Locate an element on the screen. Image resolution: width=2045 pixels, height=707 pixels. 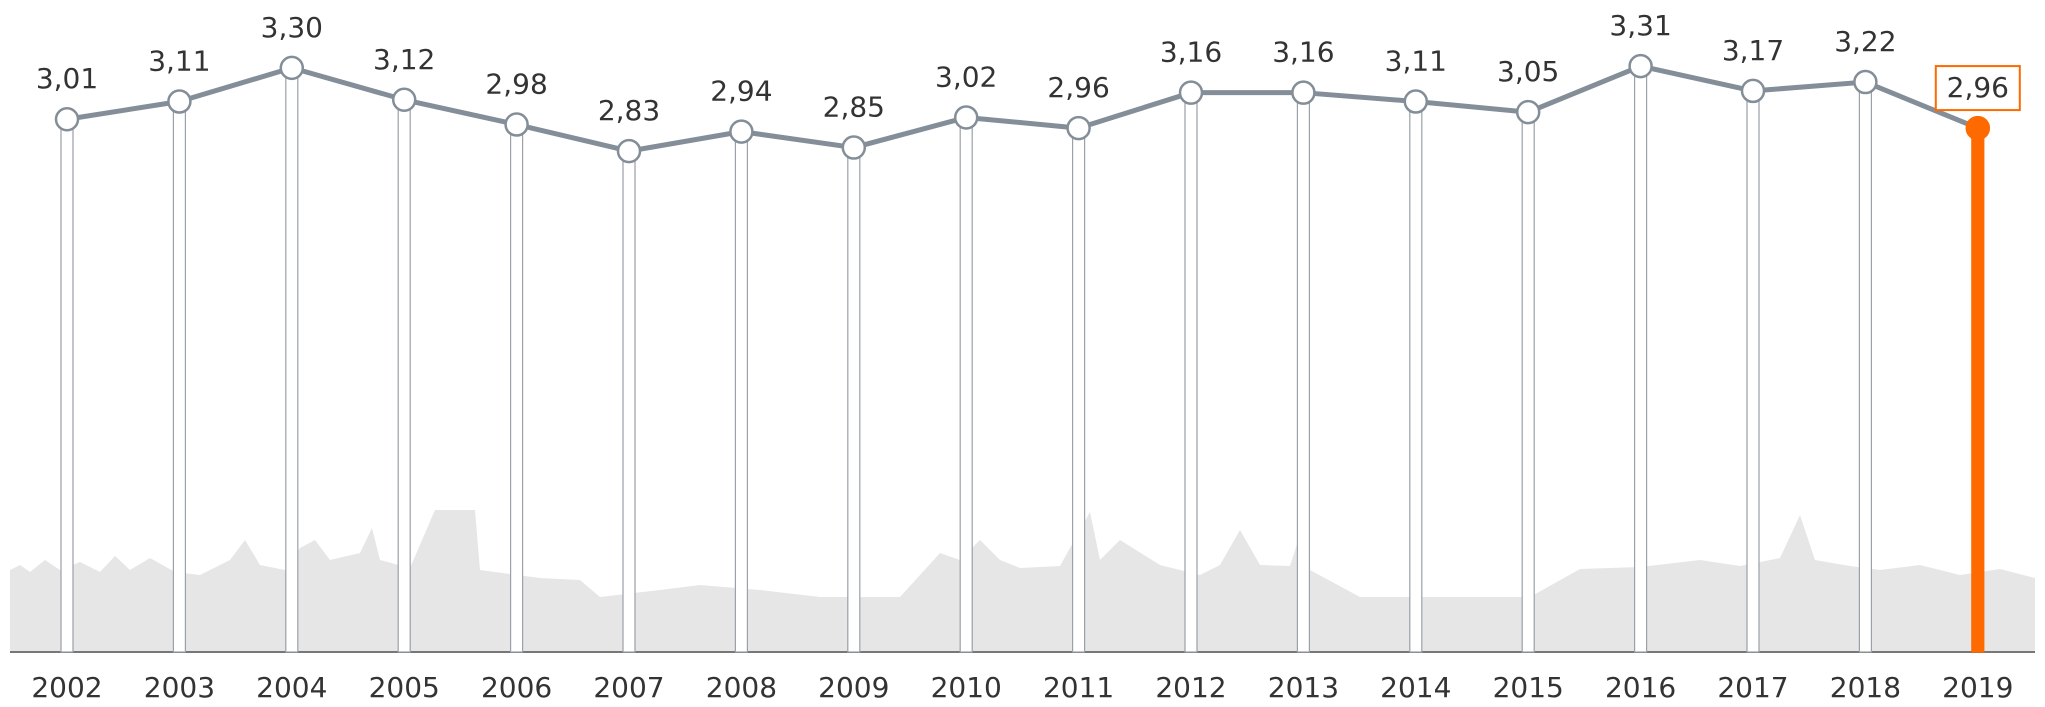
x-tick-label: 2011 is located at coordinates (1078, 687).